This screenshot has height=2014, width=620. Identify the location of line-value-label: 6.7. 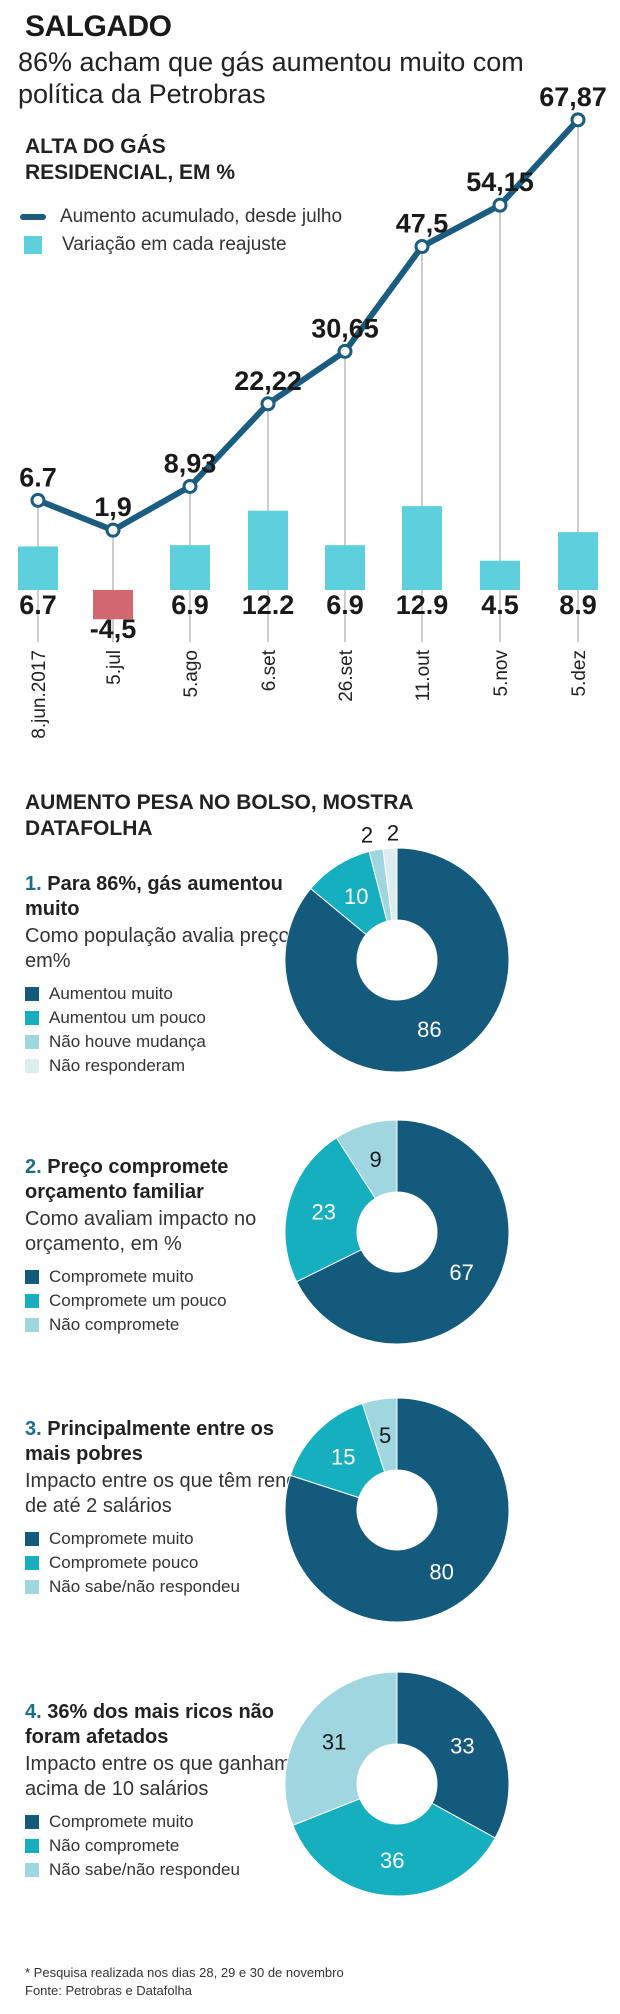
(38, 477).